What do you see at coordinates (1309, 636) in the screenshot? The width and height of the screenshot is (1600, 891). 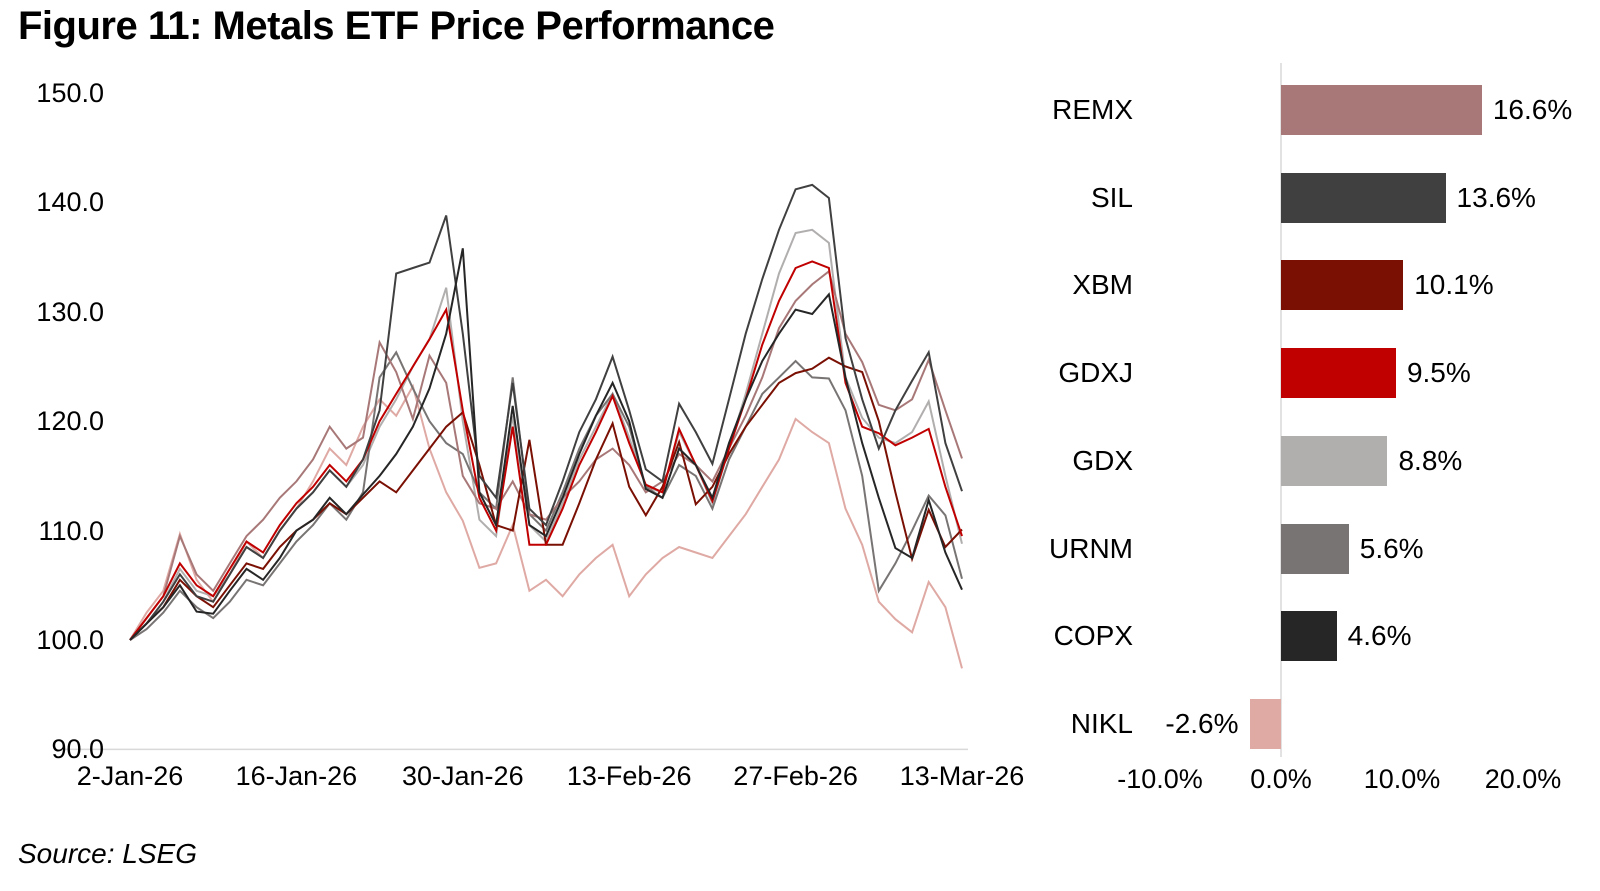 I see `bar-COPX` at bounding box center [1309, 636].